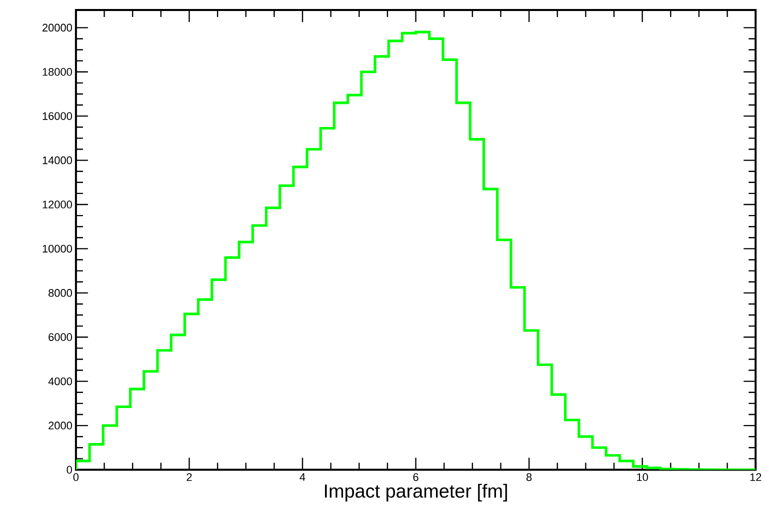 This screenshot has height=523, width=765. Describe the element at coordinates (76, 477) in the screenshot. I see `x-tick-label: 0` at that location.